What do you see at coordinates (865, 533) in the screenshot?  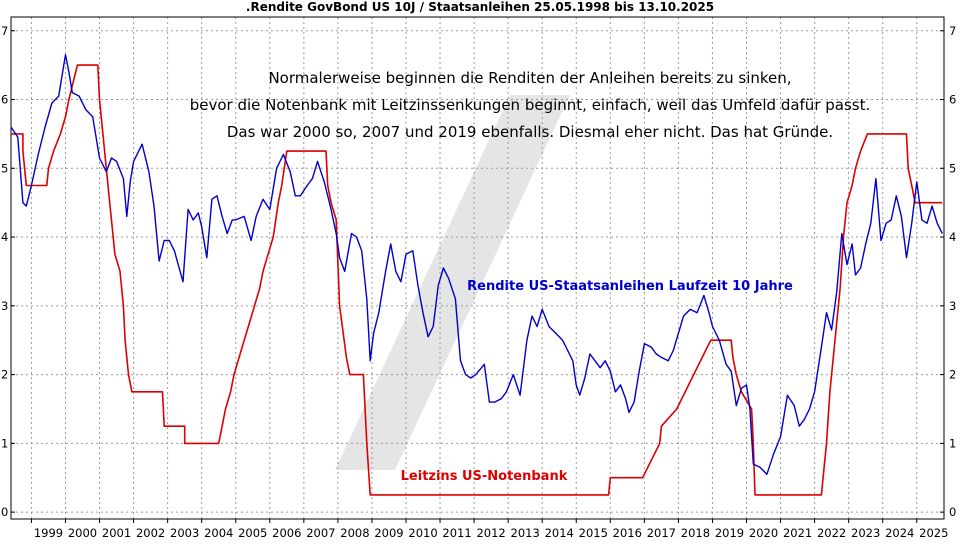 I see `x-tick-label: 2023` at bounding box center [865, 533].